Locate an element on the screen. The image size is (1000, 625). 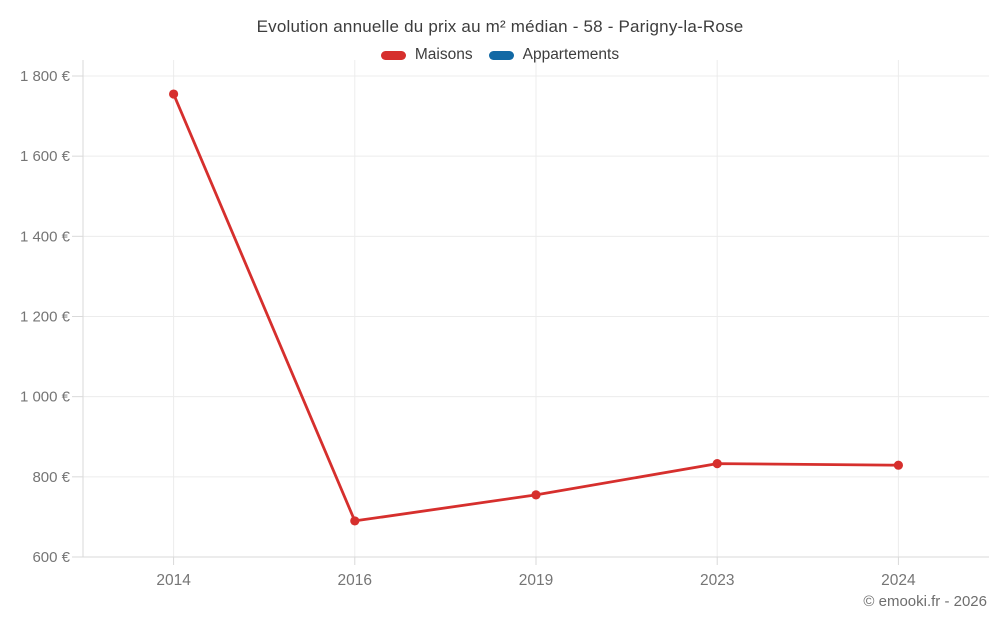
legend-item-maisons: Maisons is located at coordinates (426, 55).